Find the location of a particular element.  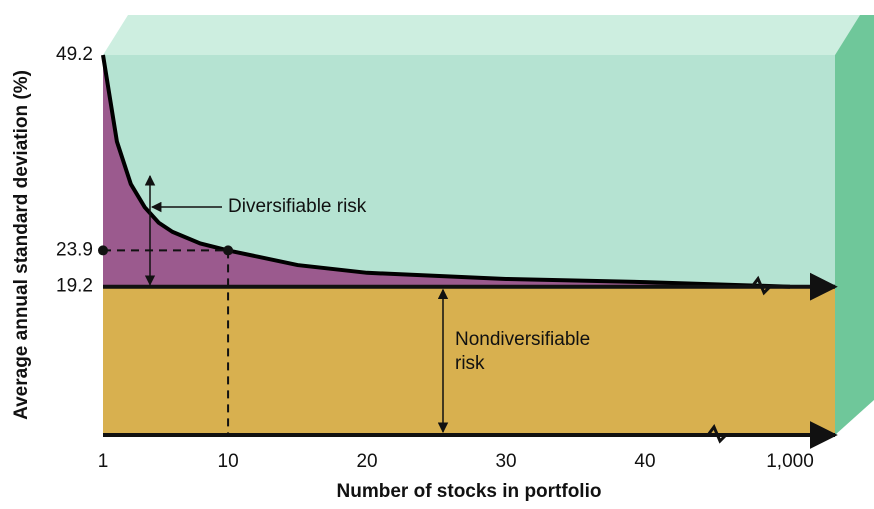

y-tick-label: 19.2 is located at coordinates (74, 286).